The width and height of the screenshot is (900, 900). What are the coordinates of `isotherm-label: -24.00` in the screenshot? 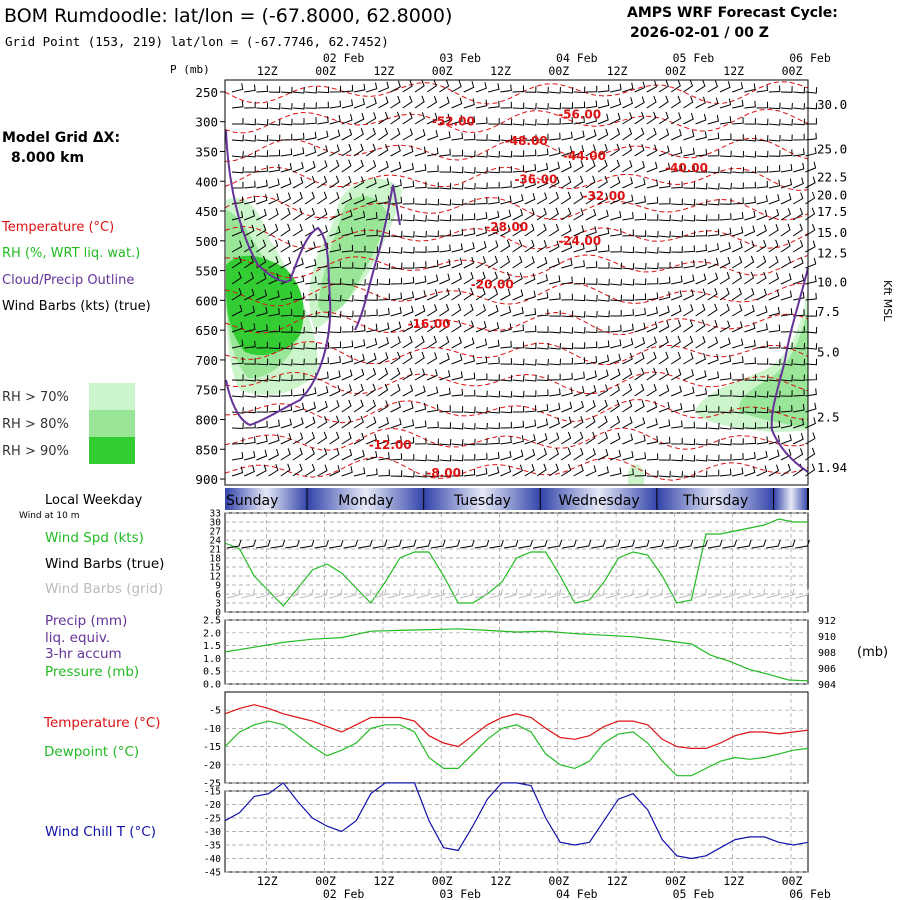 It's located at (579, 241).